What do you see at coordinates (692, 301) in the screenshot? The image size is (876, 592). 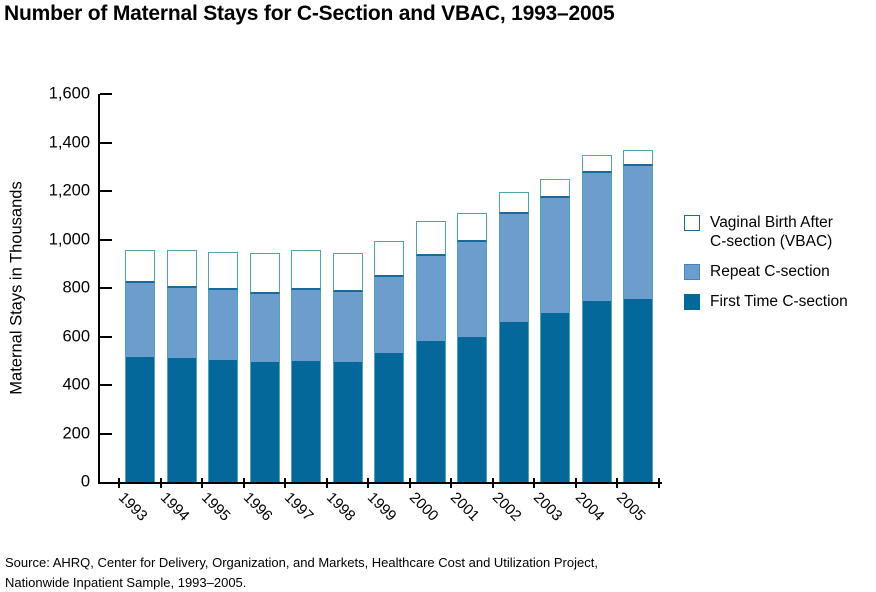 I see `first-swatch-icon` at bounding box center [692, 301].